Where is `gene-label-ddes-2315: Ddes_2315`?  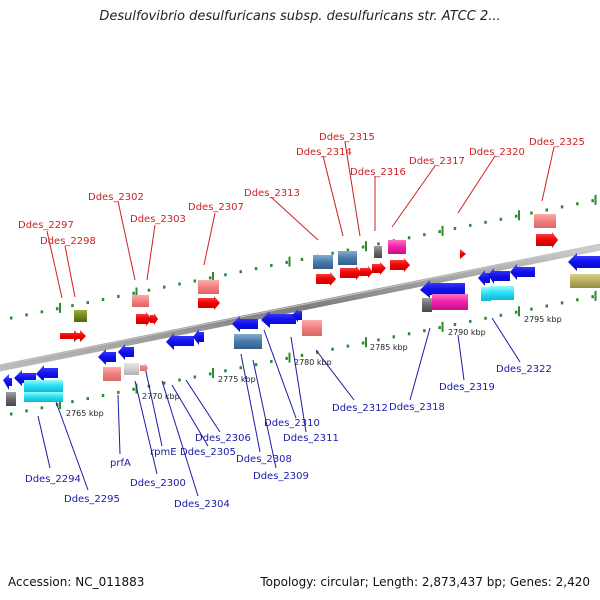
gene-label-ddes-2315: Ddes_2315 is located at coordinates (347, 137).